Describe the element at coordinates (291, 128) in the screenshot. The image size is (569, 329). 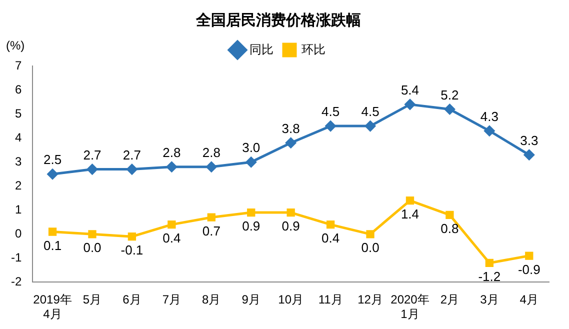
I see `data-label: 3.8` at that location.